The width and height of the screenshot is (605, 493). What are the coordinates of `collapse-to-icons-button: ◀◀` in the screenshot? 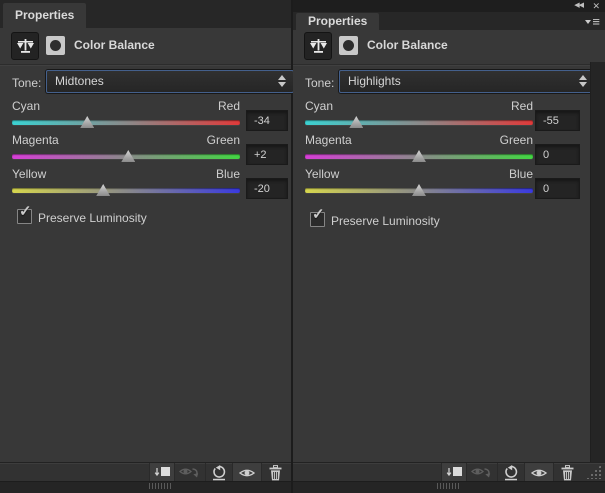 It's located at (579, 5).